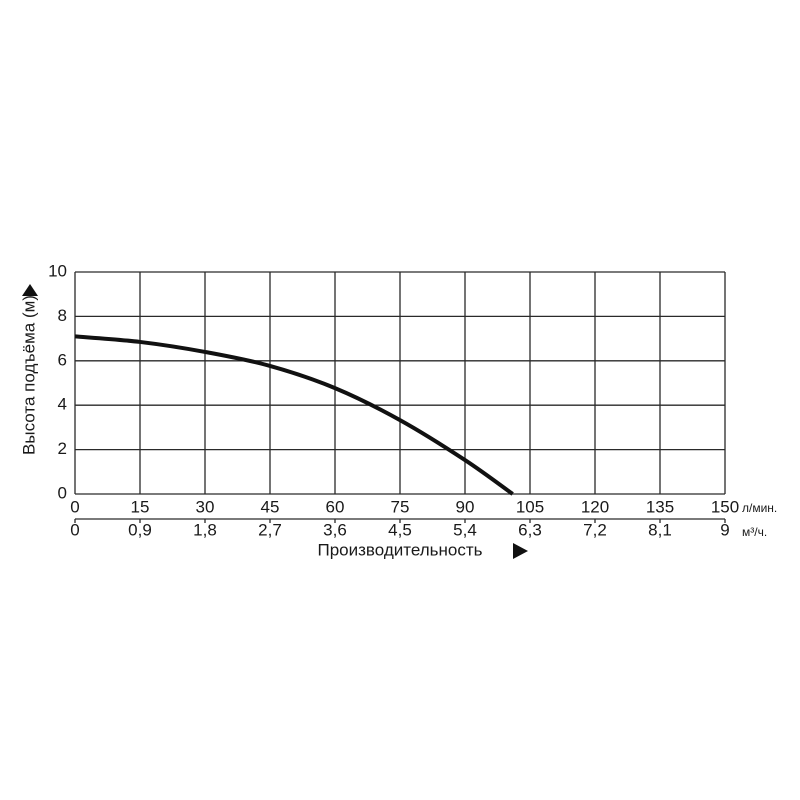  What do you see at coordinates (57, 270) in the screenshot?
I see `y-tick-label: 10` at bounding box center [57, 270].